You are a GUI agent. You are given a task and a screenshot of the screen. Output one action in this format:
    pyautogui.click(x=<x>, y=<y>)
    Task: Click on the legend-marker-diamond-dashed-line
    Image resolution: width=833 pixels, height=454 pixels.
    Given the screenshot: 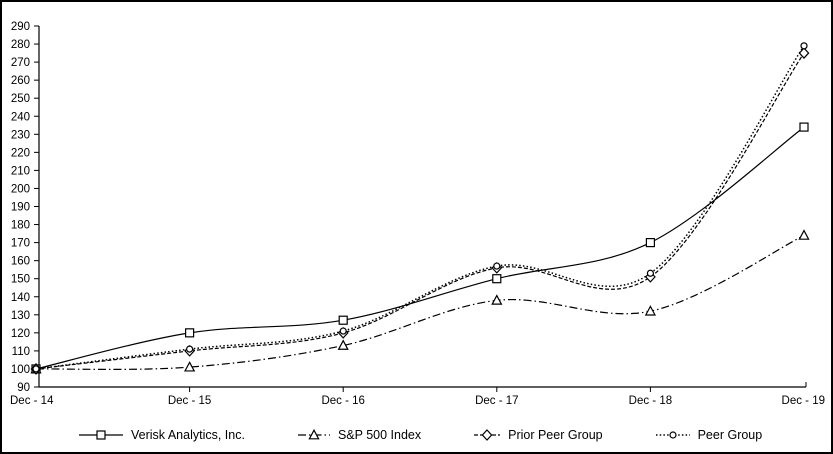 What is the action you would take?
    pyautogui.click(x=487, y=435)
    